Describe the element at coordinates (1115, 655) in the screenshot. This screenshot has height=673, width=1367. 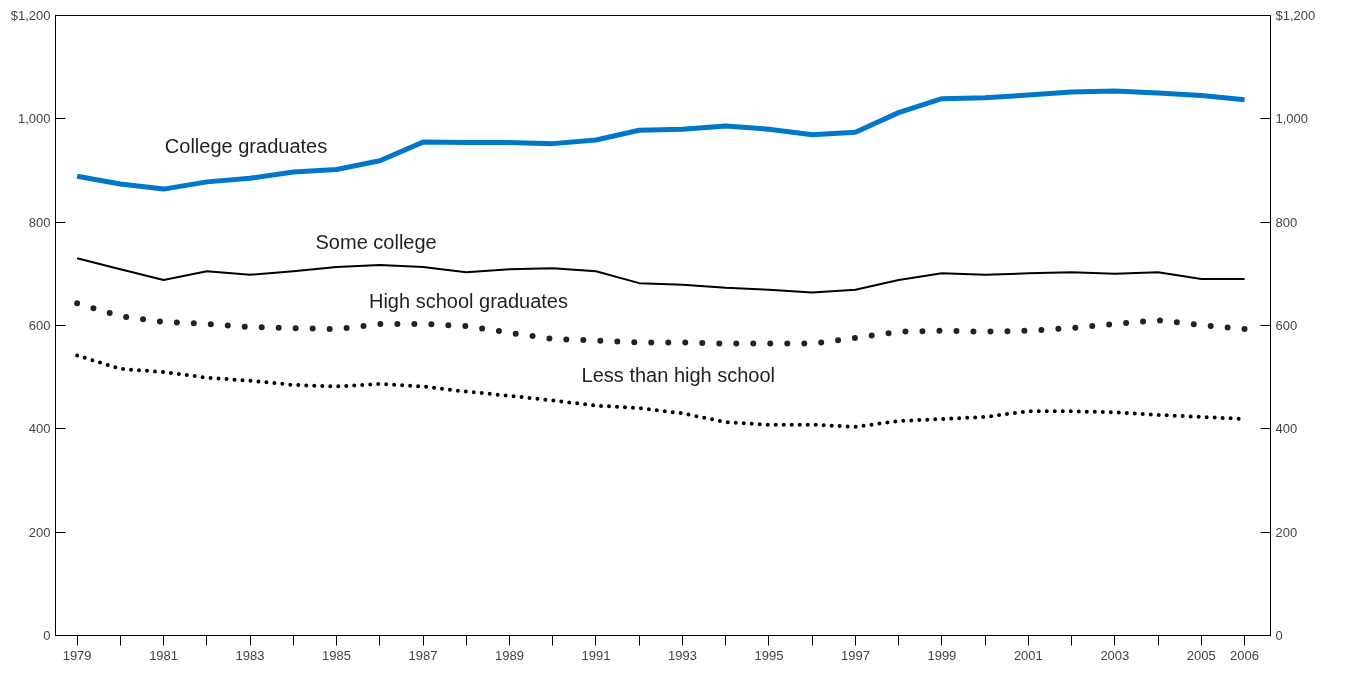
I see `x-tick-label: 2003` at that location.